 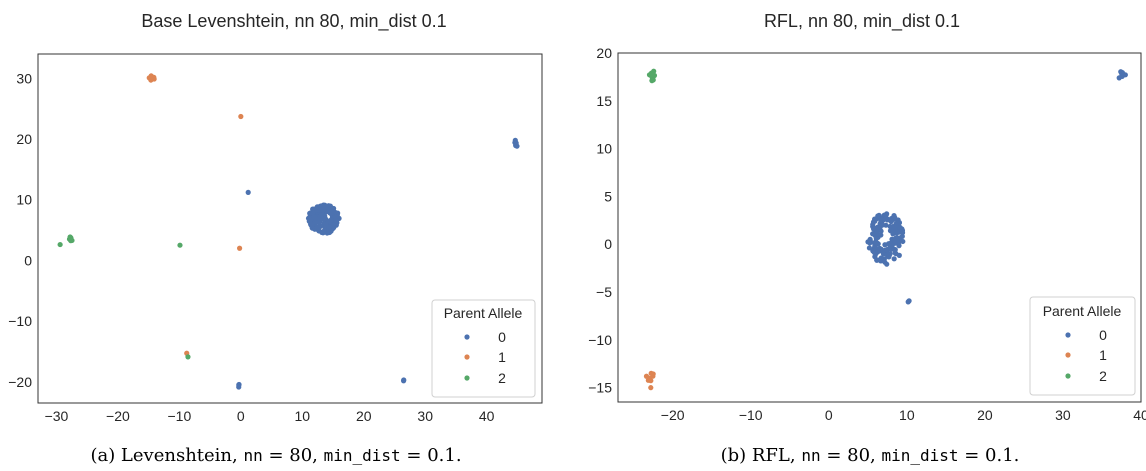 I want to click on legend-marker-0-b, so click(x=1068, y=335).